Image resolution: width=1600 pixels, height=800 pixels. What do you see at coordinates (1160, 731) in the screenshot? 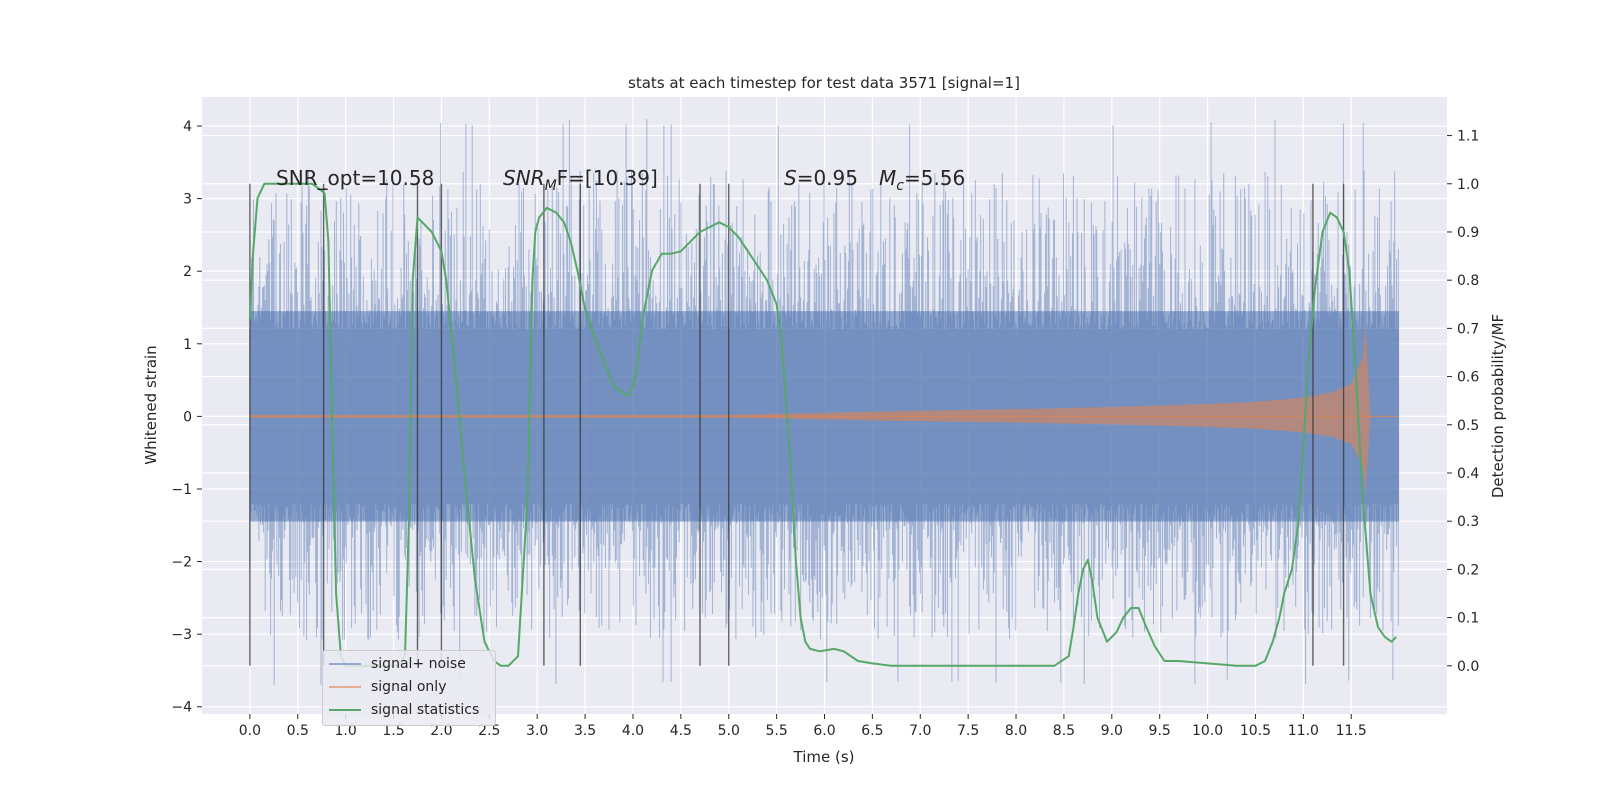
I see `x-tick-label: 9.5` at bounding box center [1160, 731].